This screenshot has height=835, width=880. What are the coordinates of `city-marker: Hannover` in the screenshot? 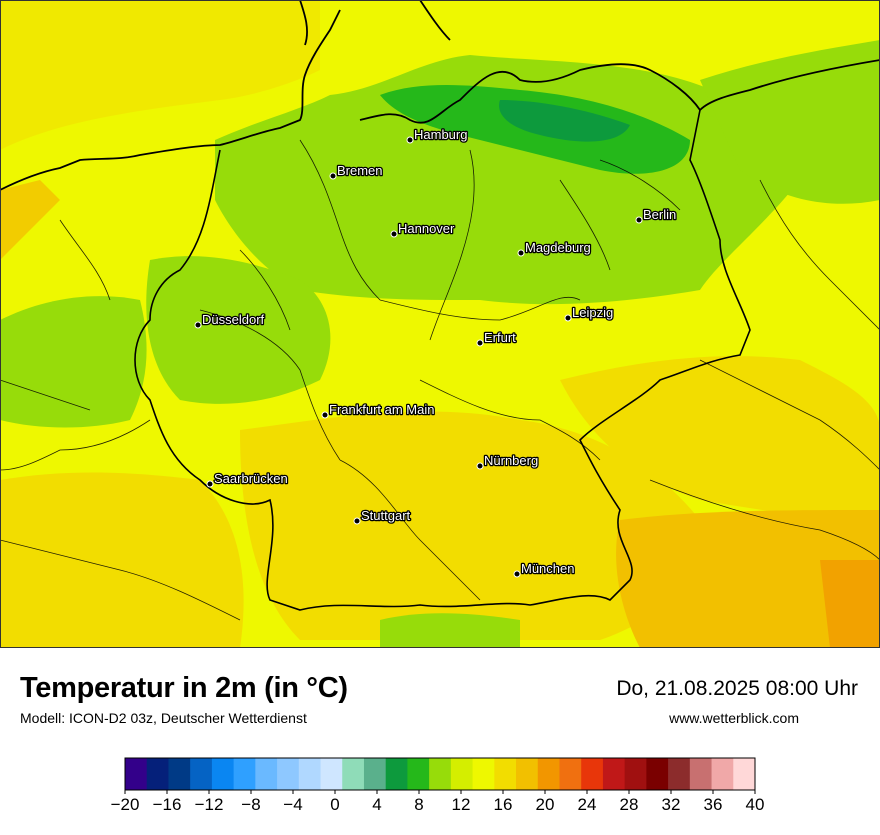 It's located at (423, 229).